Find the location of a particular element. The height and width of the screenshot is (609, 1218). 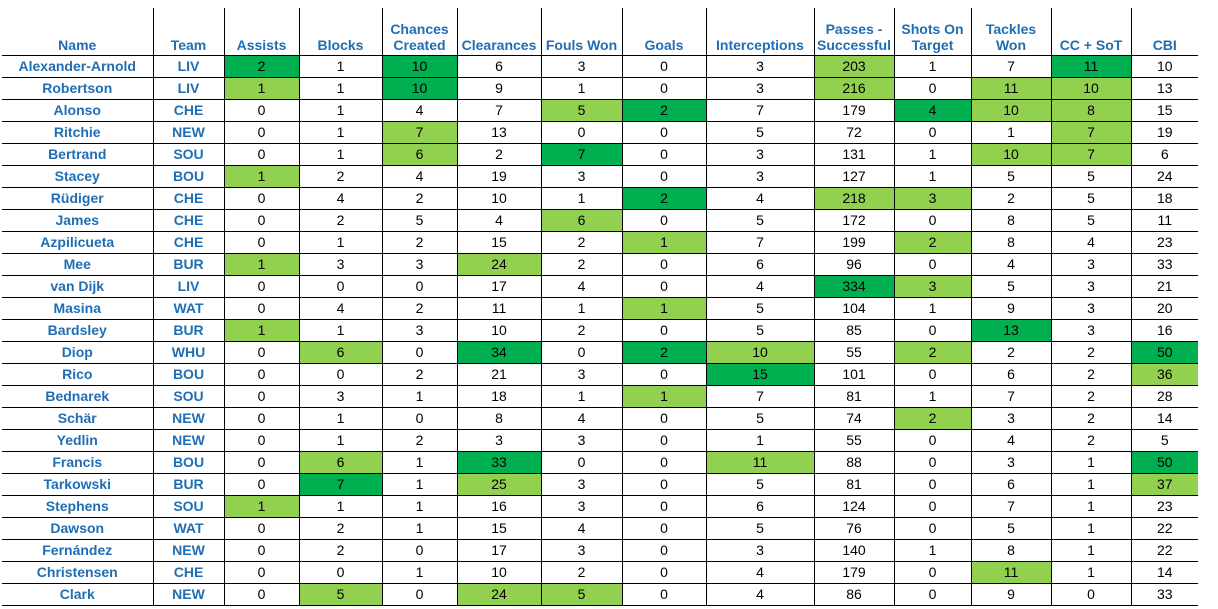

cell-passes-successful: 140 is located at coordinates (854, 550).